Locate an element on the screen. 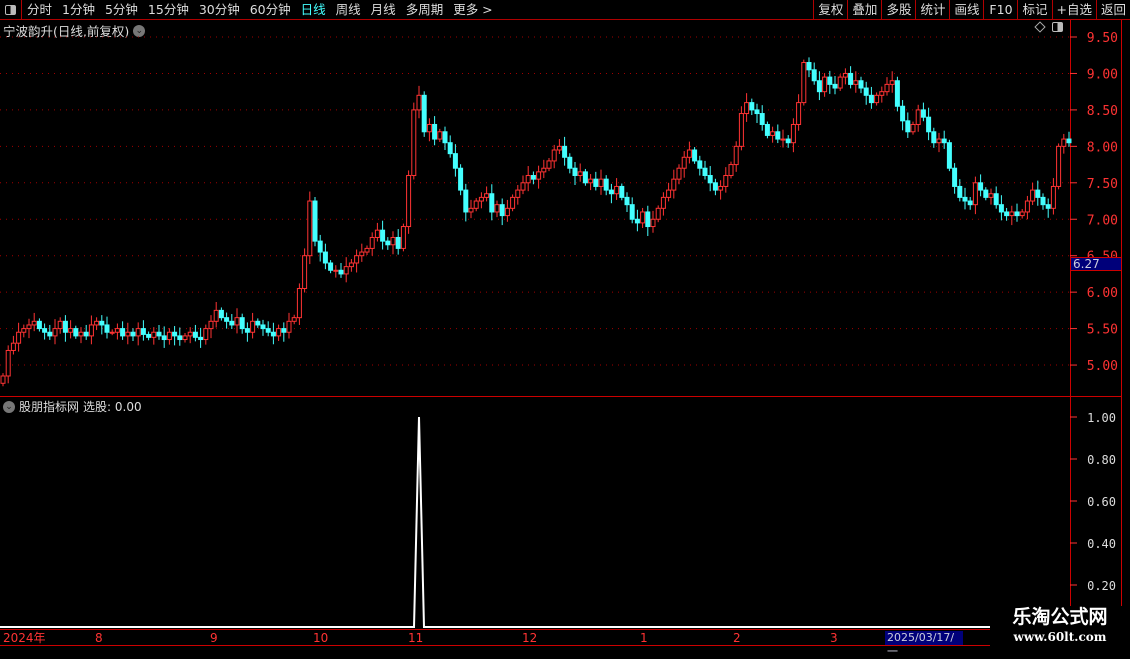  right-side-panel-strip is located at coordinates (1125, 335).